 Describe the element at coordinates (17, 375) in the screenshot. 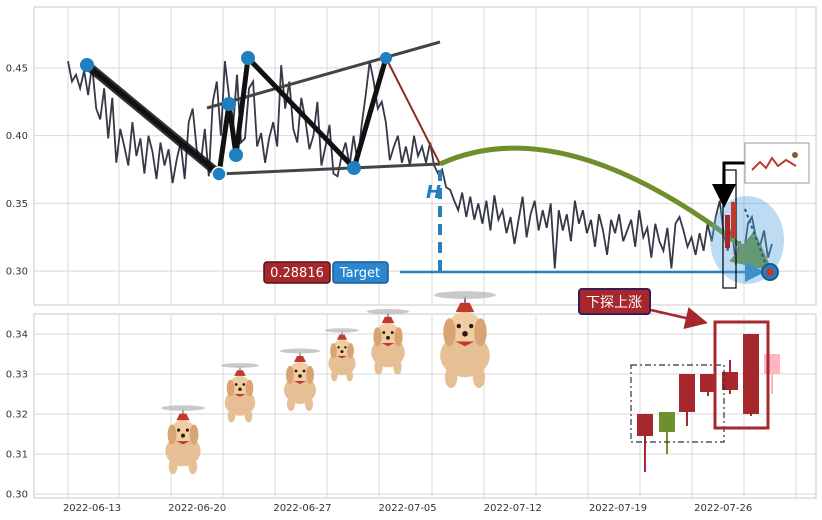

I see `y-tick-label: 0.33` at that location.